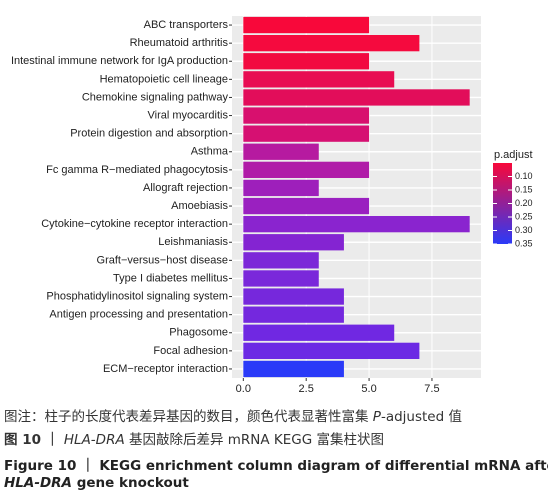 Image resolution: width=548 pixels, height=498 pixels. Describe the element at coordinates (524, 189) in the screenshot. I see `legend-tick-label: 0.15` at that location.